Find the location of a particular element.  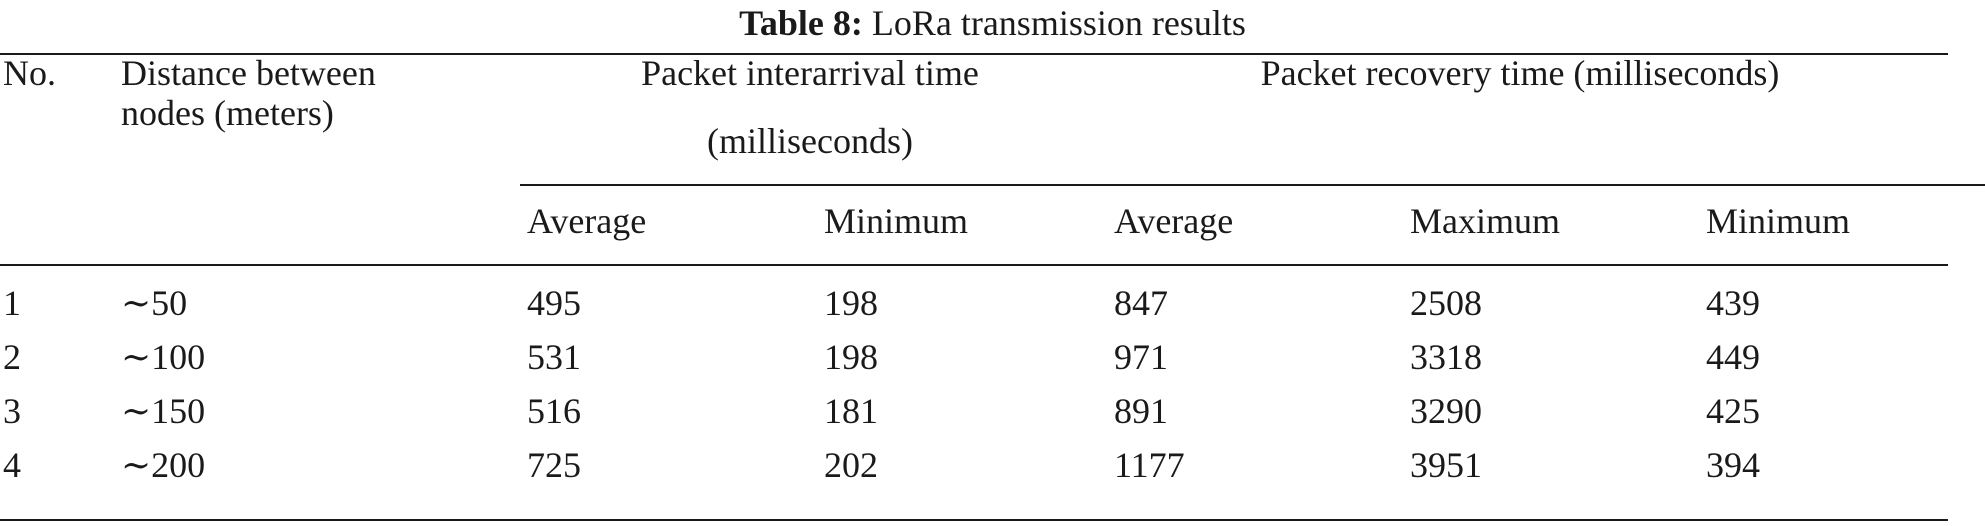

table-cell: 1177 is located at coordinates (1149, 465).